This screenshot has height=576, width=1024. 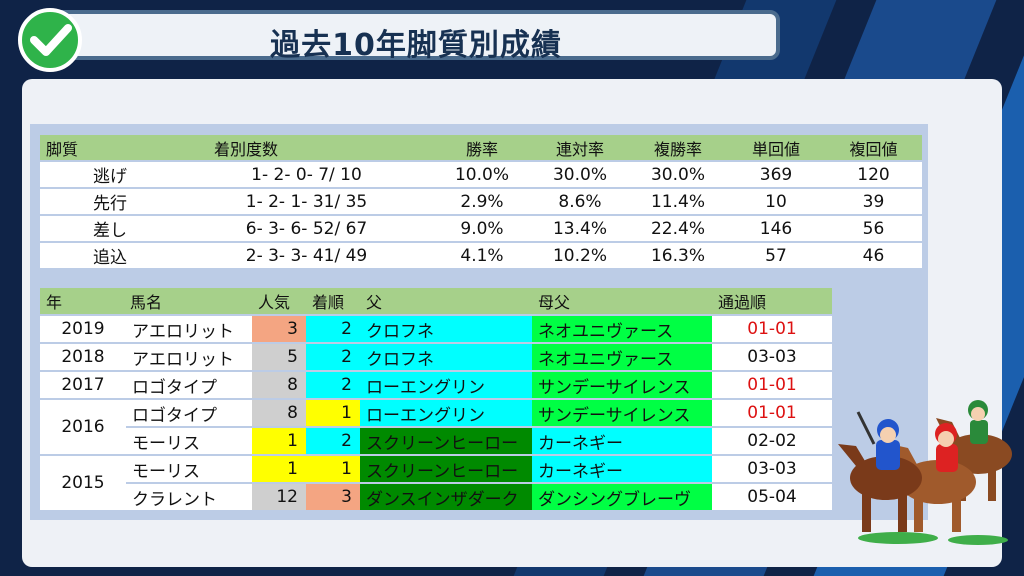 I want to click on show-return-cell: 56, so click(x=873, y=228).